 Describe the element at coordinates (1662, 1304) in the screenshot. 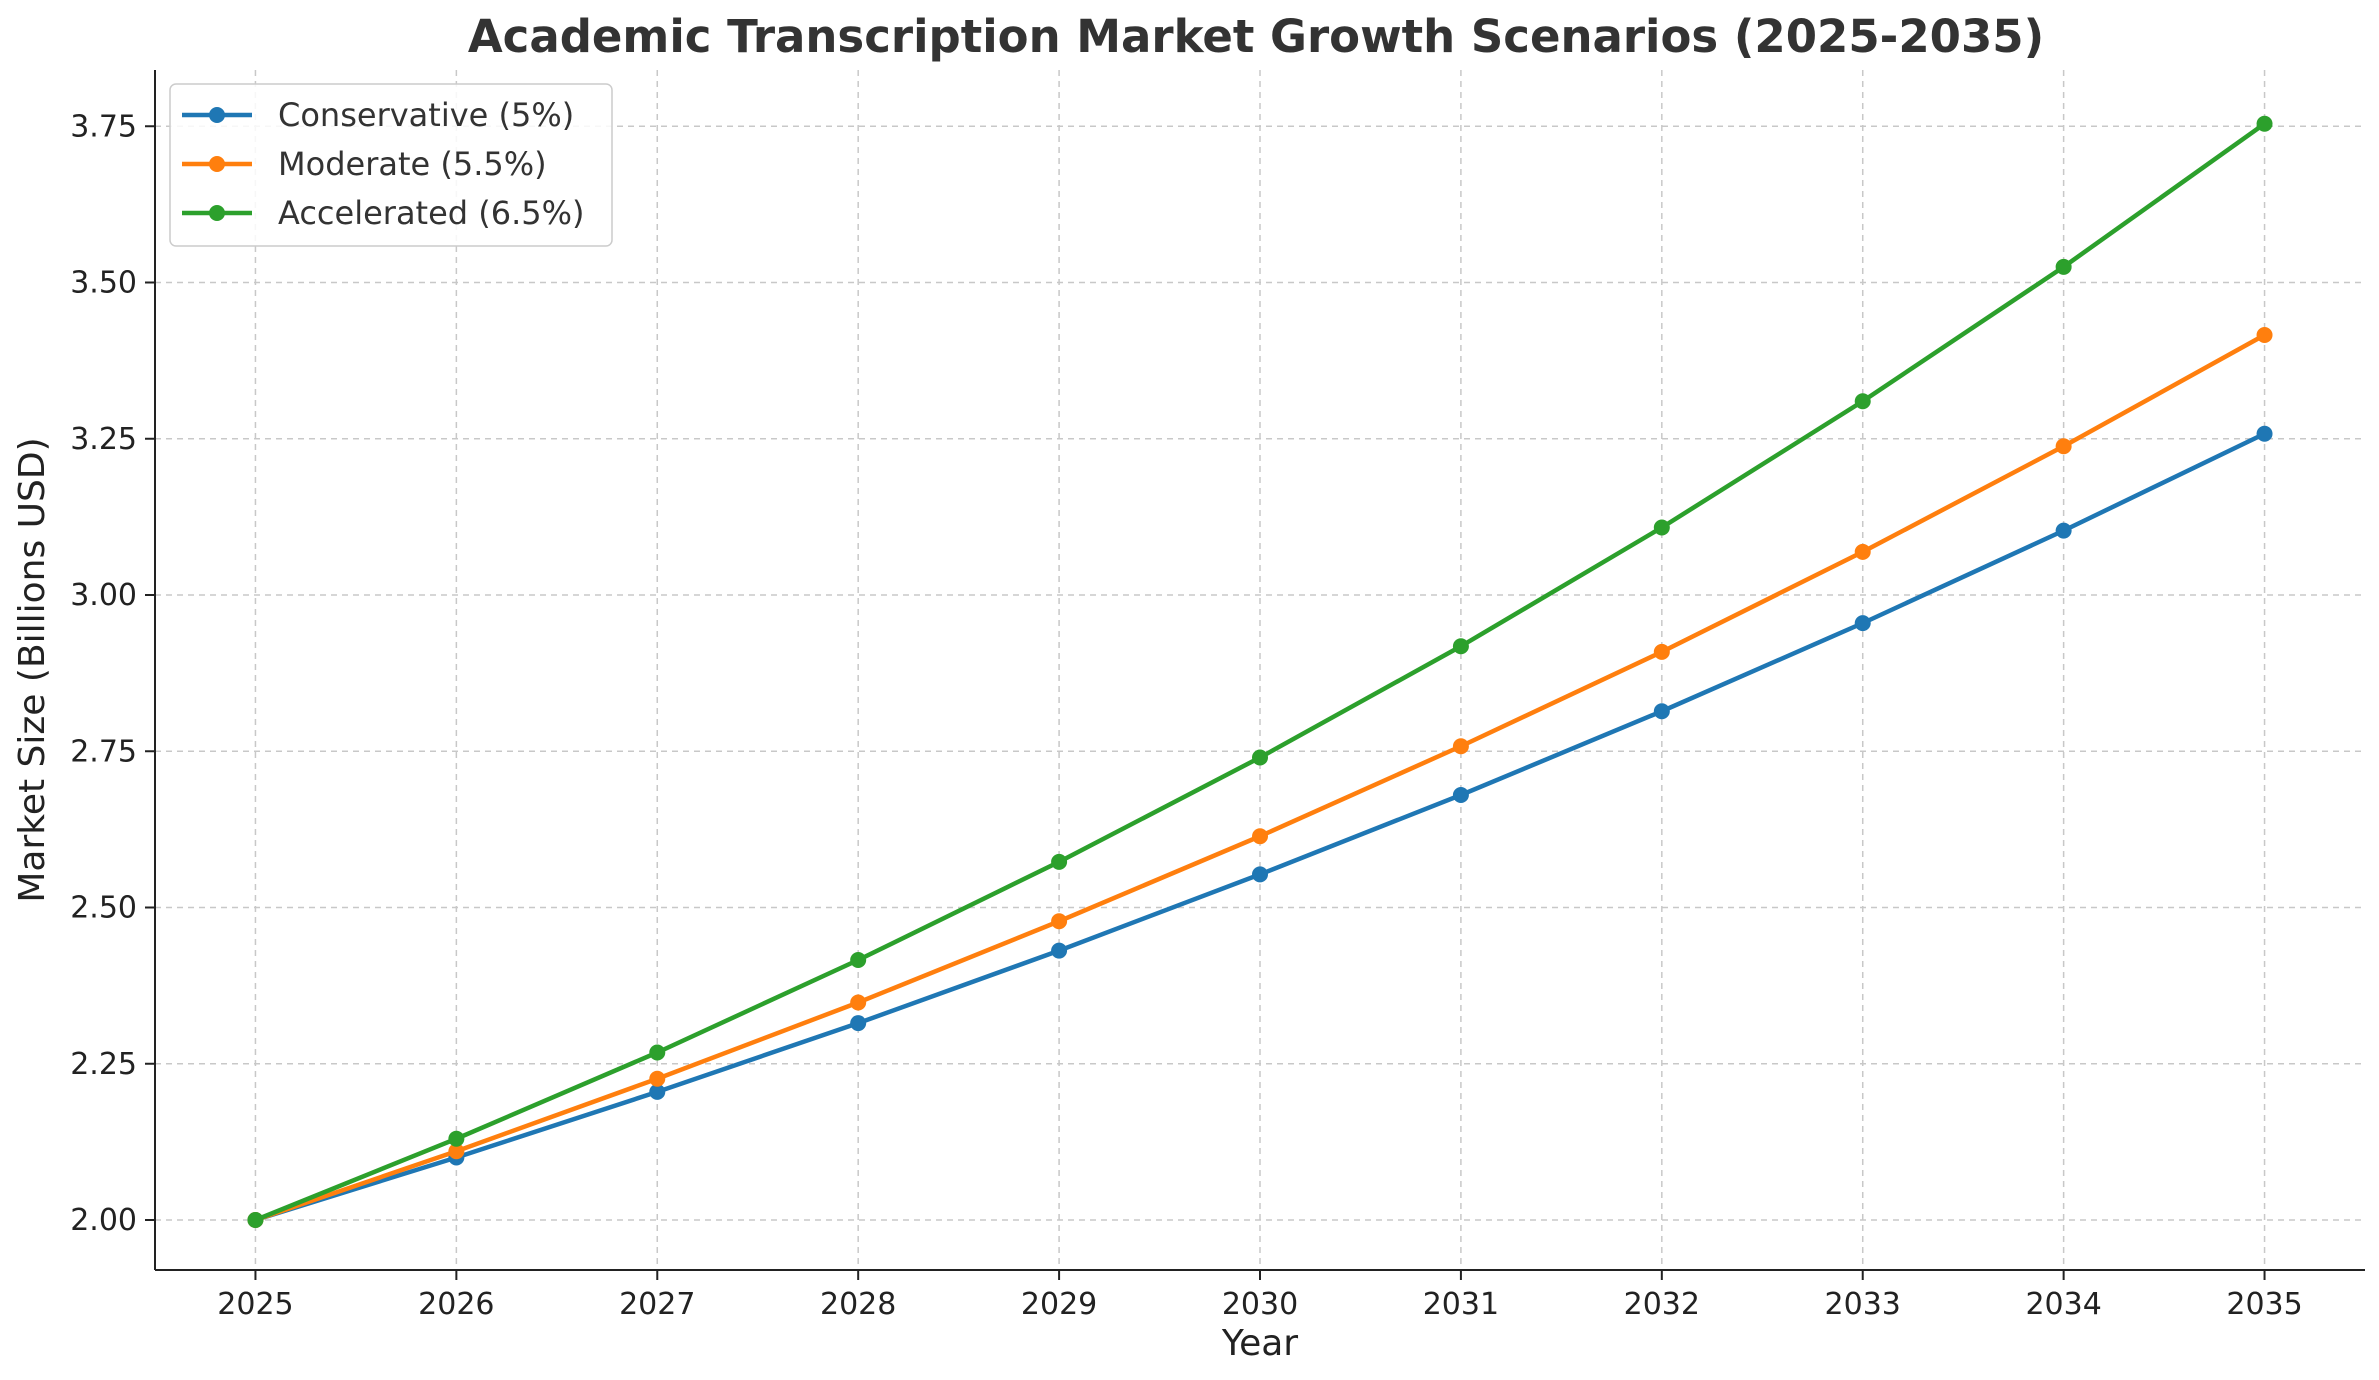

I see `x-tick-label: 2032` at that location.